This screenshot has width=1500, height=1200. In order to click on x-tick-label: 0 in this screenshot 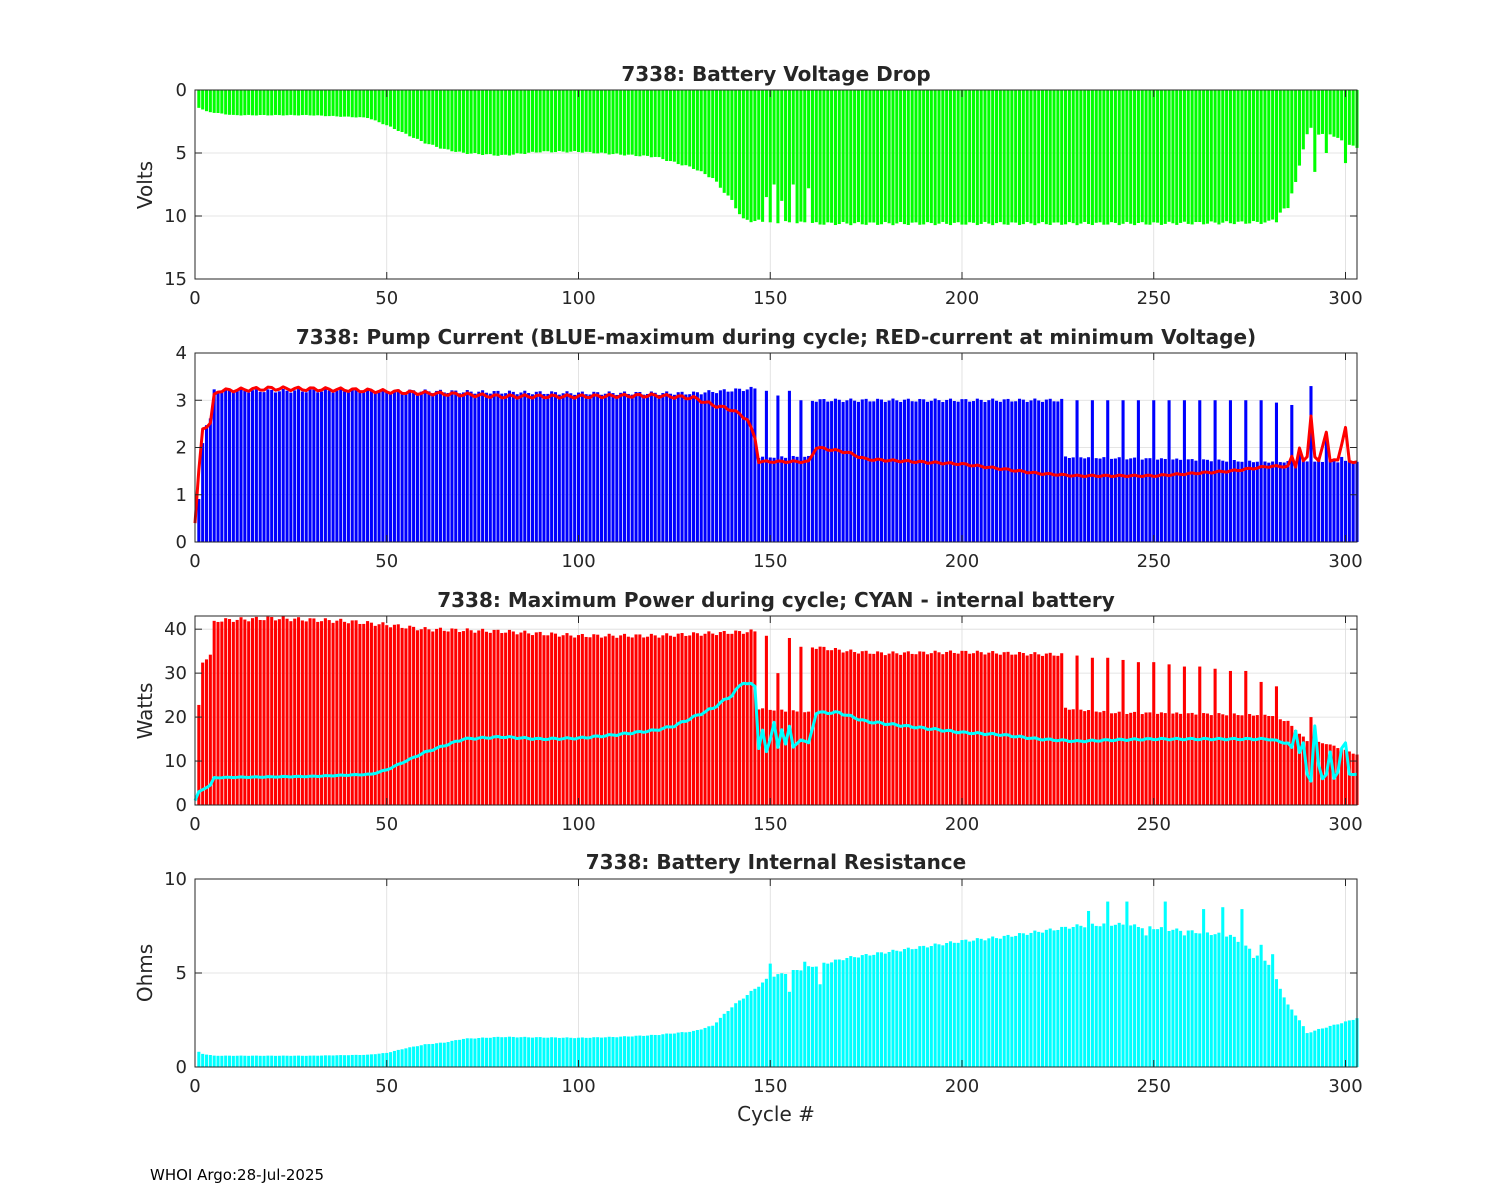, I will do `click(194, 561)`.